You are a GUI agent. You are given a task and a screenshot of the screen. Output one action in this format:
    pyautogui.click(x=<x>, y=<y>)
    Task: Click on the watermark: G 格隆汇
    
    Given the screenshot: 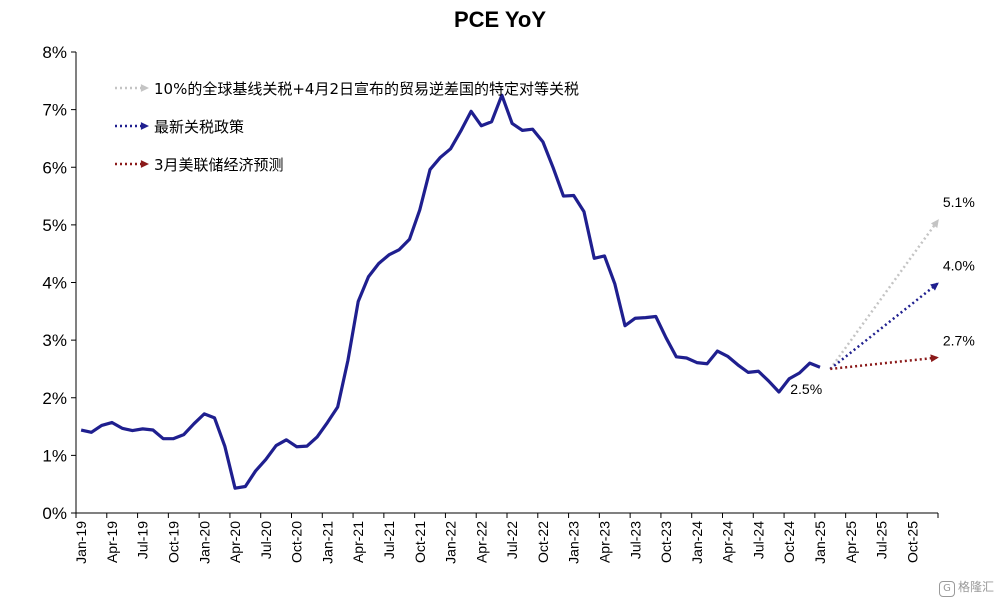 What is the action you would take?
    pyautogui.click(x=966, y=587)
    